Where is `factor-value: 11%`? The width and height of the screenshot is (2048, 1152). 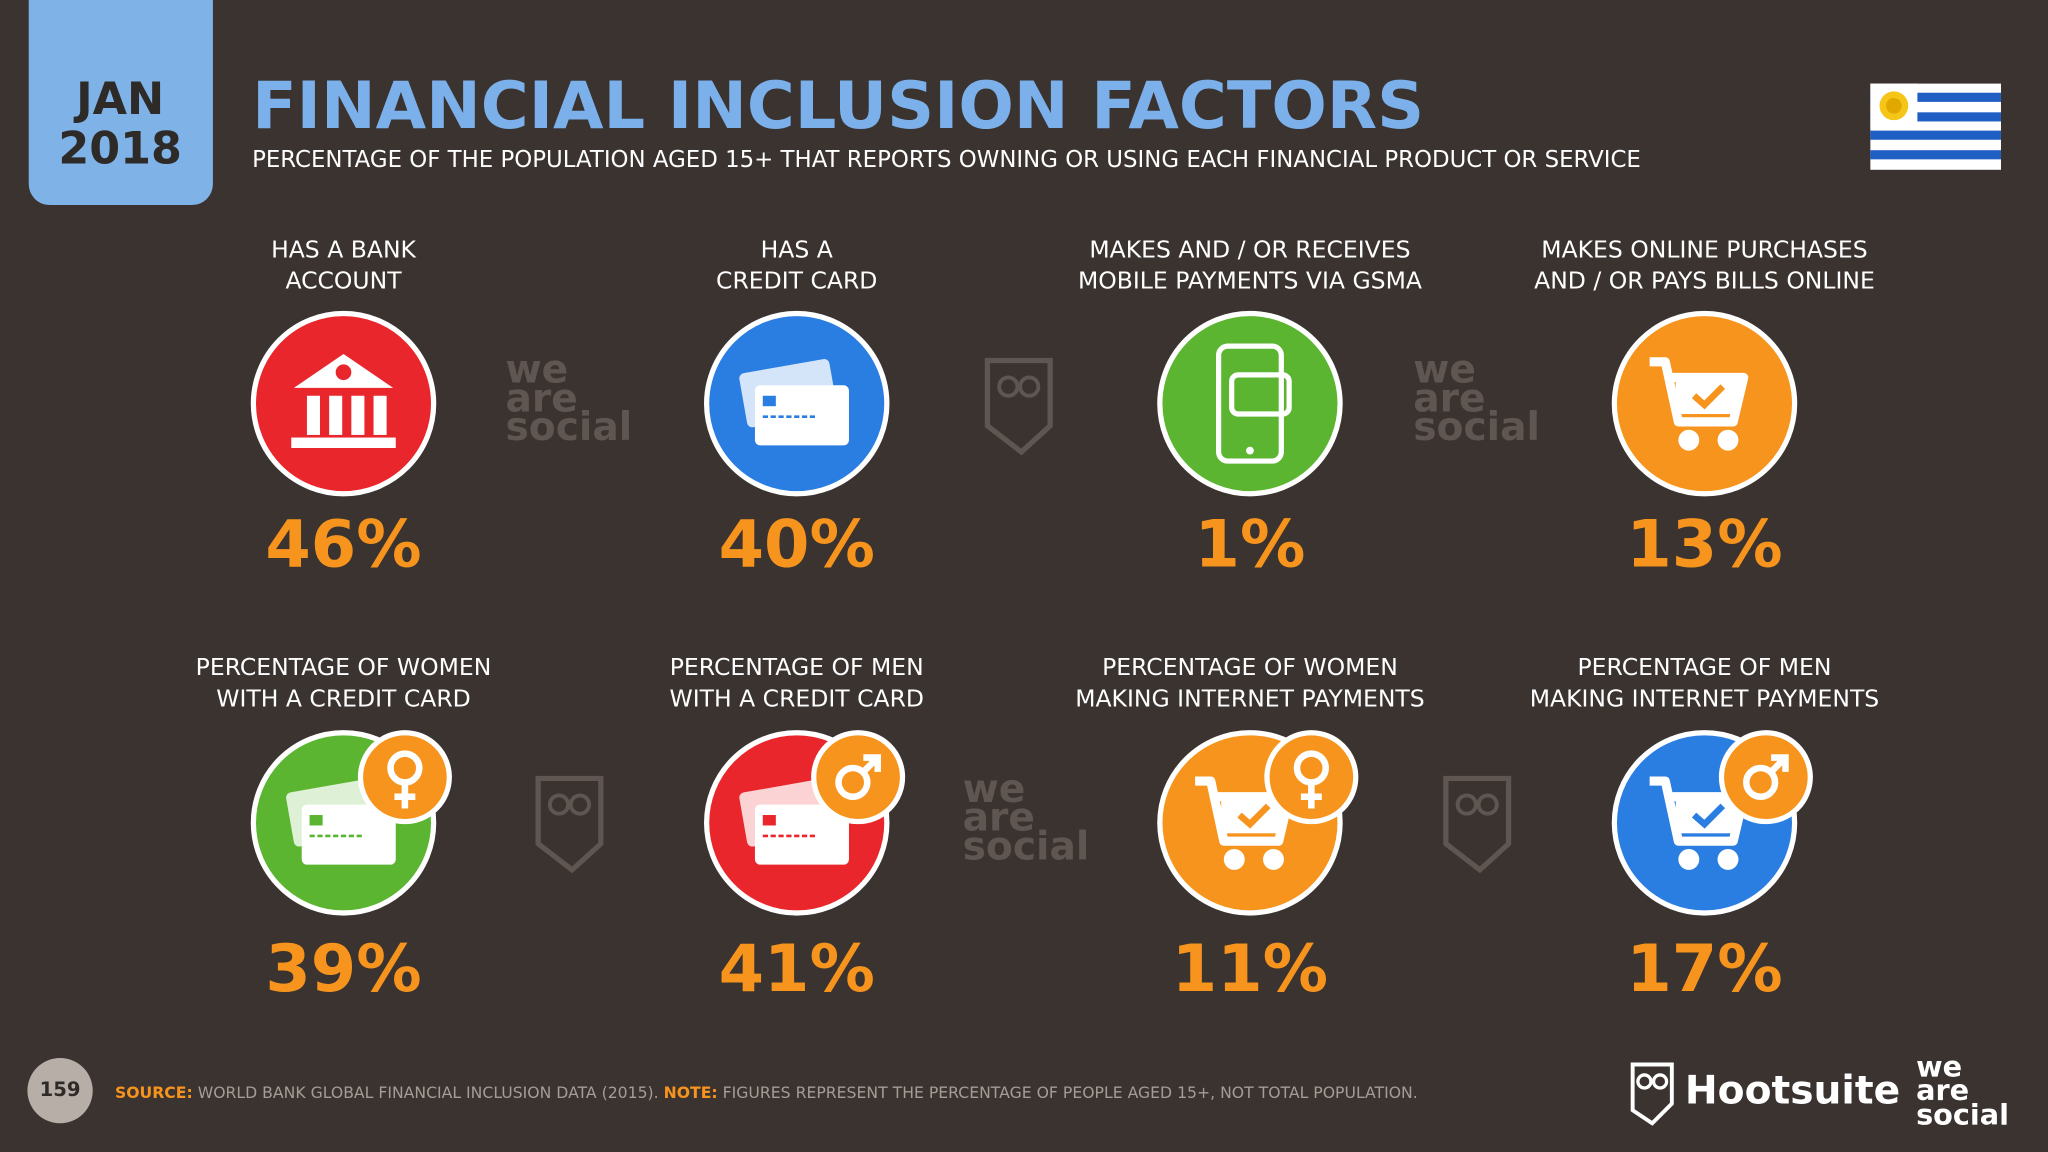
factor-value: 11% is located at coordinates (1250, 969).